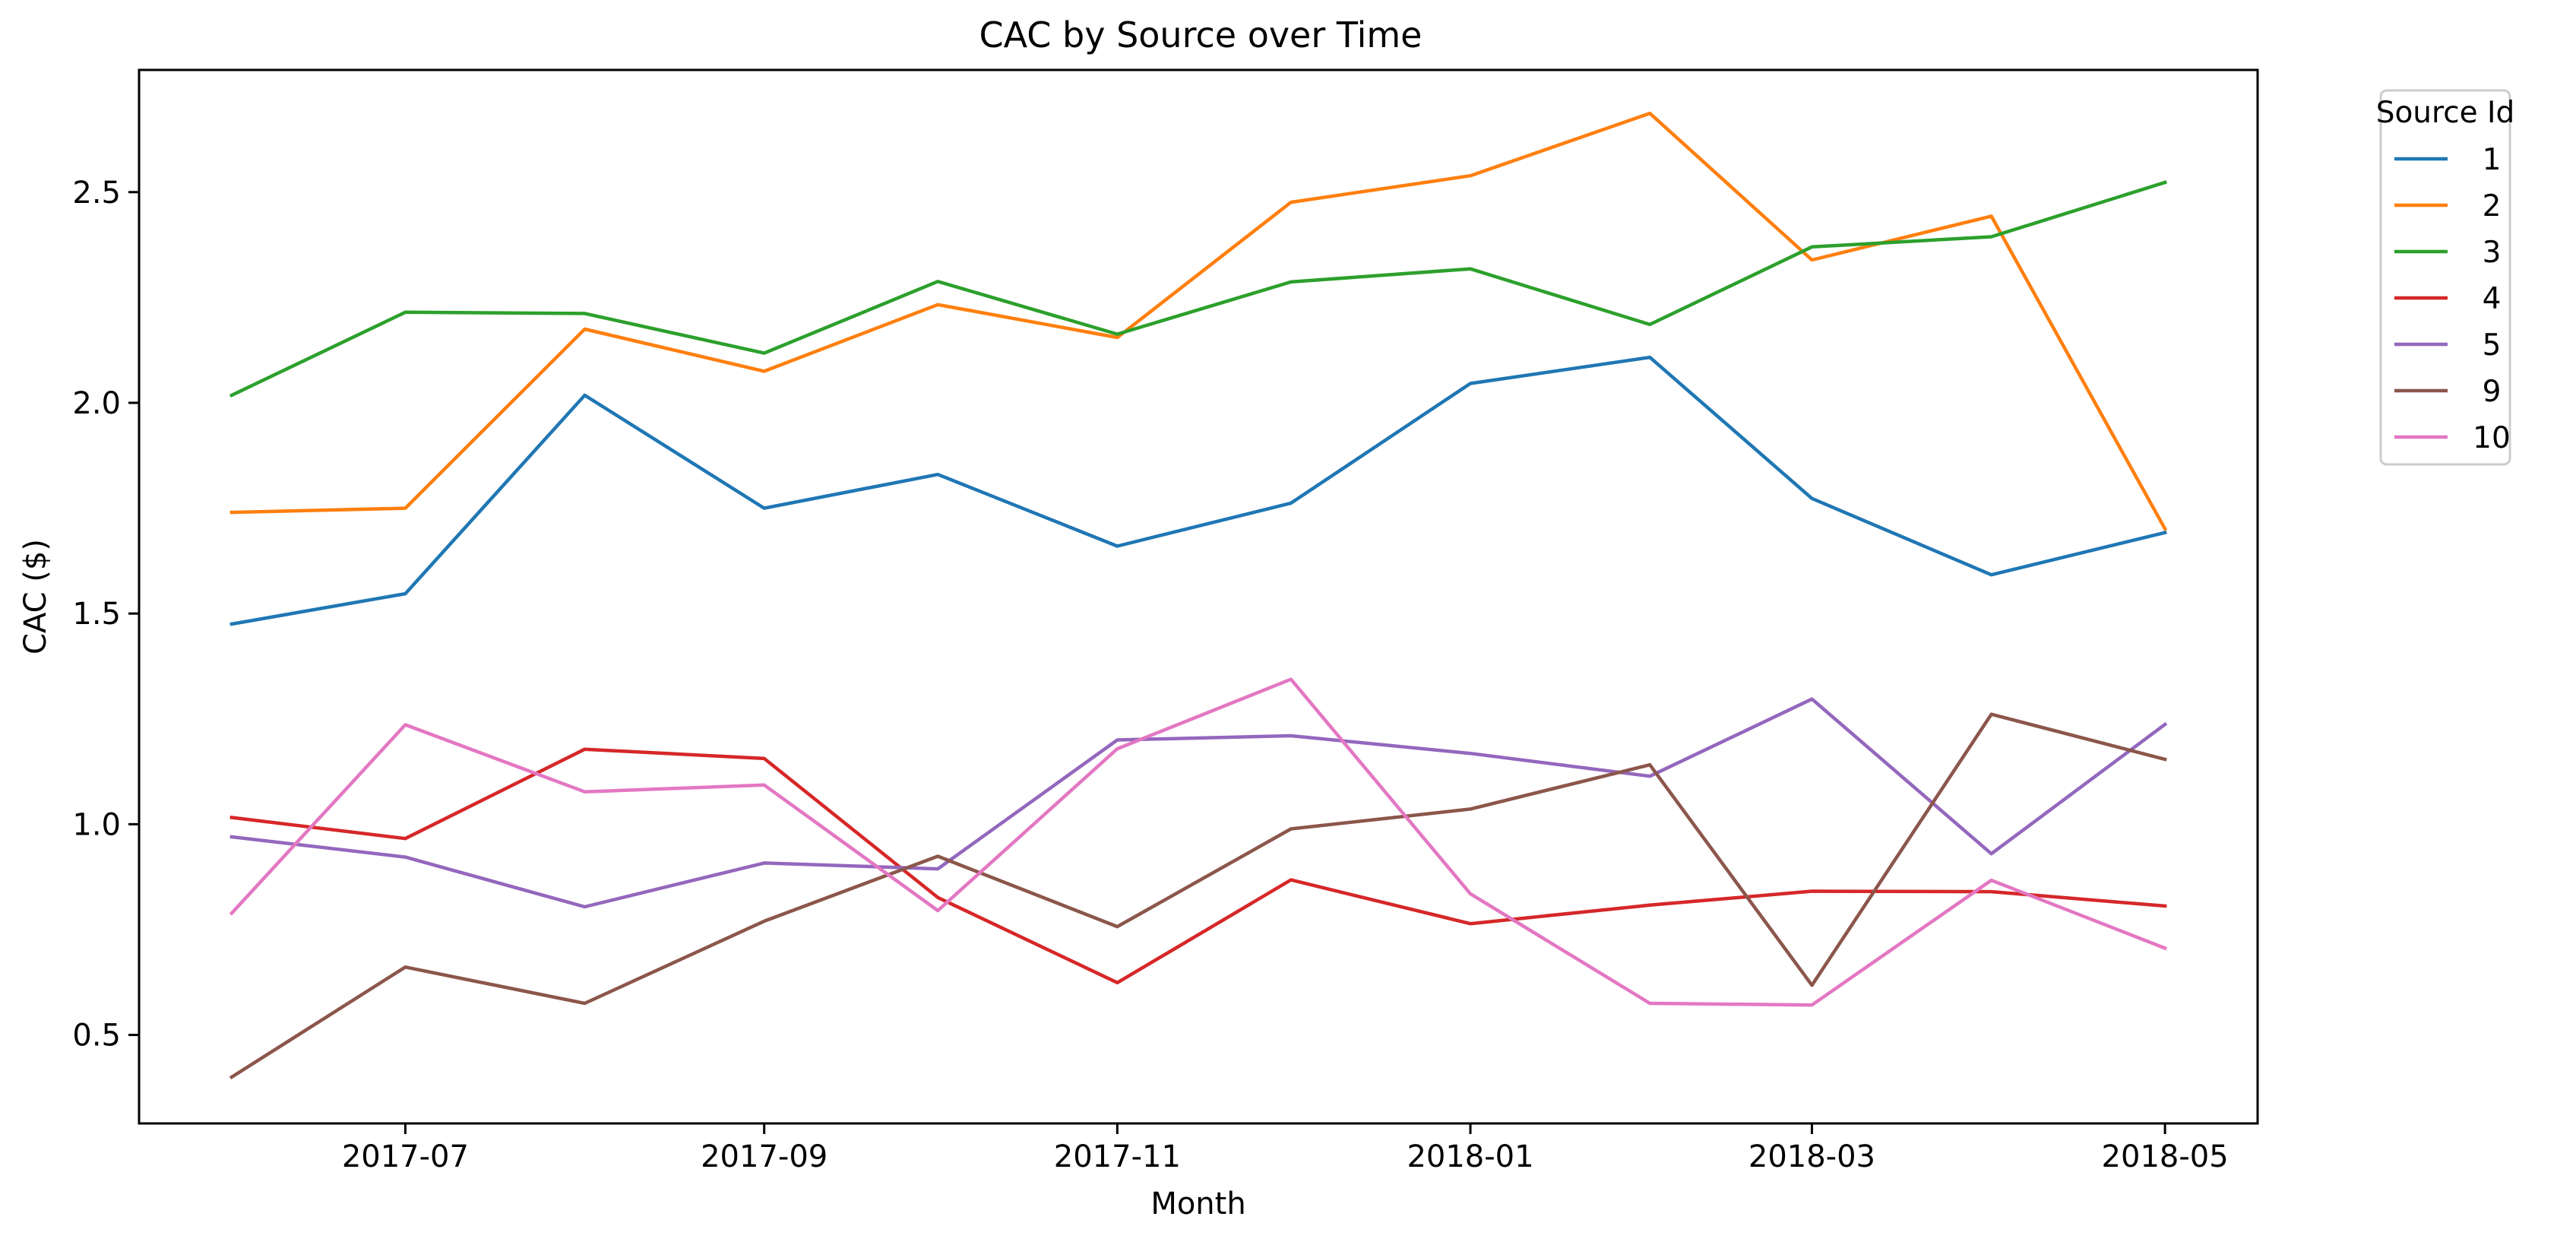 The width and height of the screenshot is (2576, 1242). What do you see at coordinates (2452, 299) in the screenshot?
I see `legend-items: 1 2 3 4 5 9 10` at bounding box center [2452, 299].